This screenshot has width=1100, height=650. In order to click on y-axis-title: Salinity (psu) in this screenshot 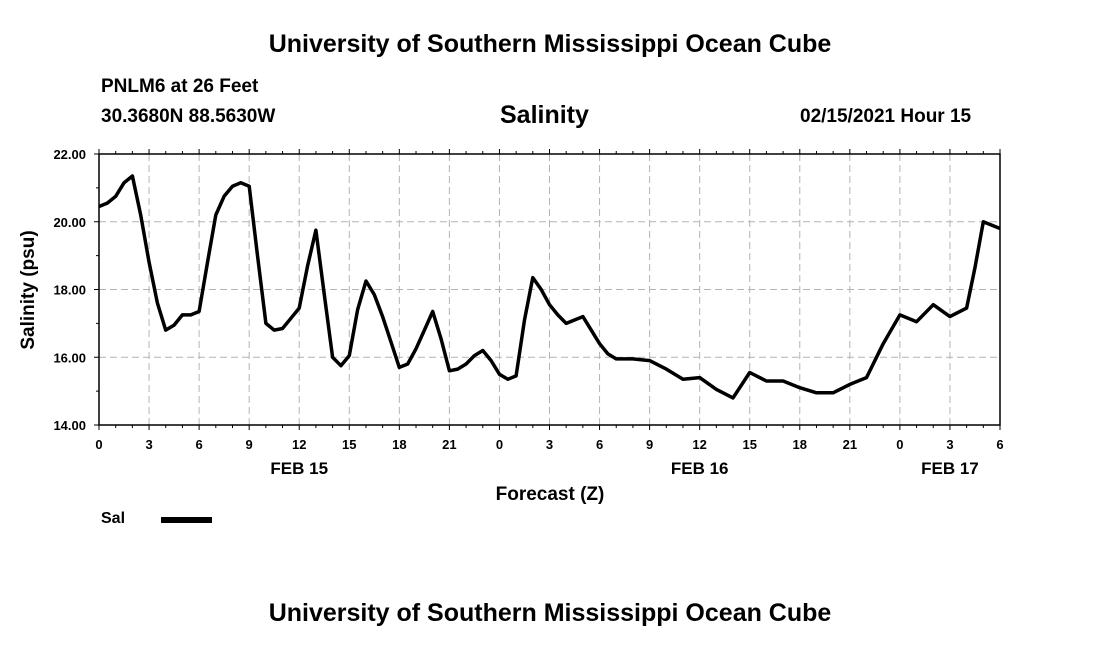, I will do `click(28, 289)`.